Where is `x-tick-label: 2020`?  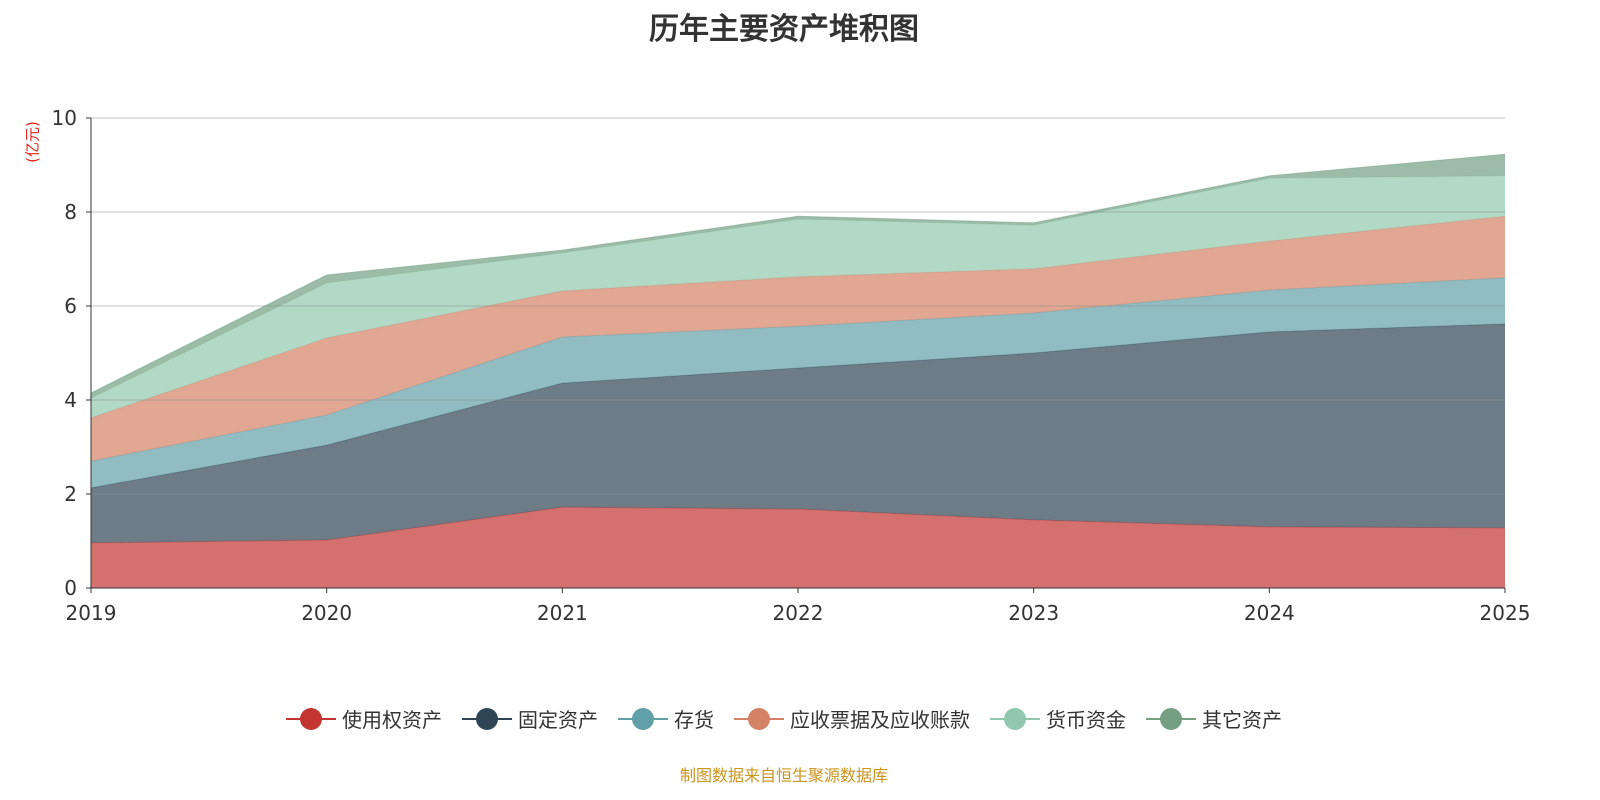 x-tick-label: 2020 is located at coordinates (326, 613).